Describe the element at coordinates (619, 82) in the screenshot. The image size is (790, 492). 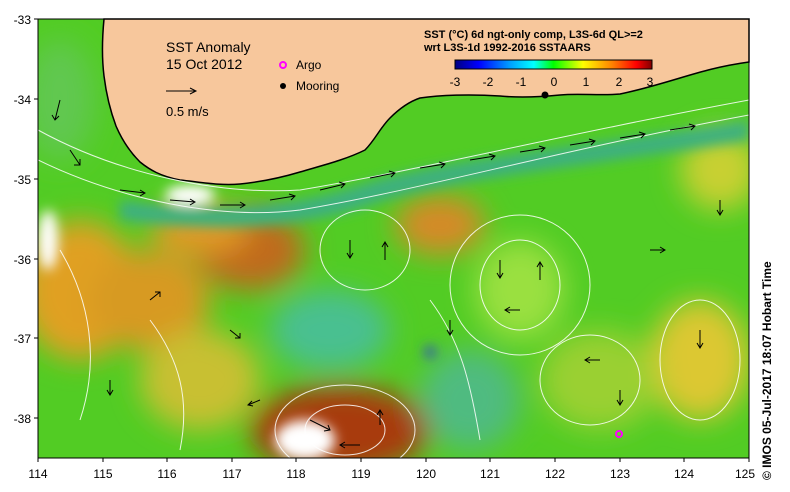
I see `colorbar-tick-label: 2` at that location.